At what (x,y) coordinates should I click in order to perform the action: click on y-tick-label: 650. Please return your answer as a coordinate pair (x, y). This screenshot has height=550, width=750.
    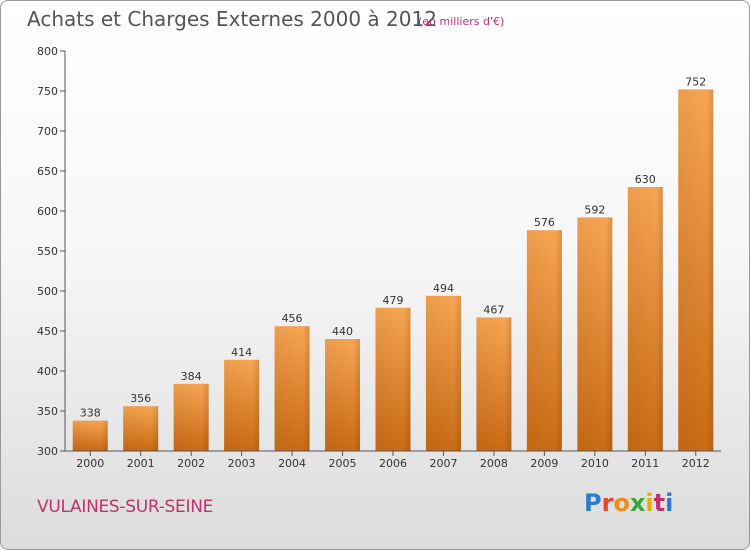
    Looking at the image, I should click on (47, 171).